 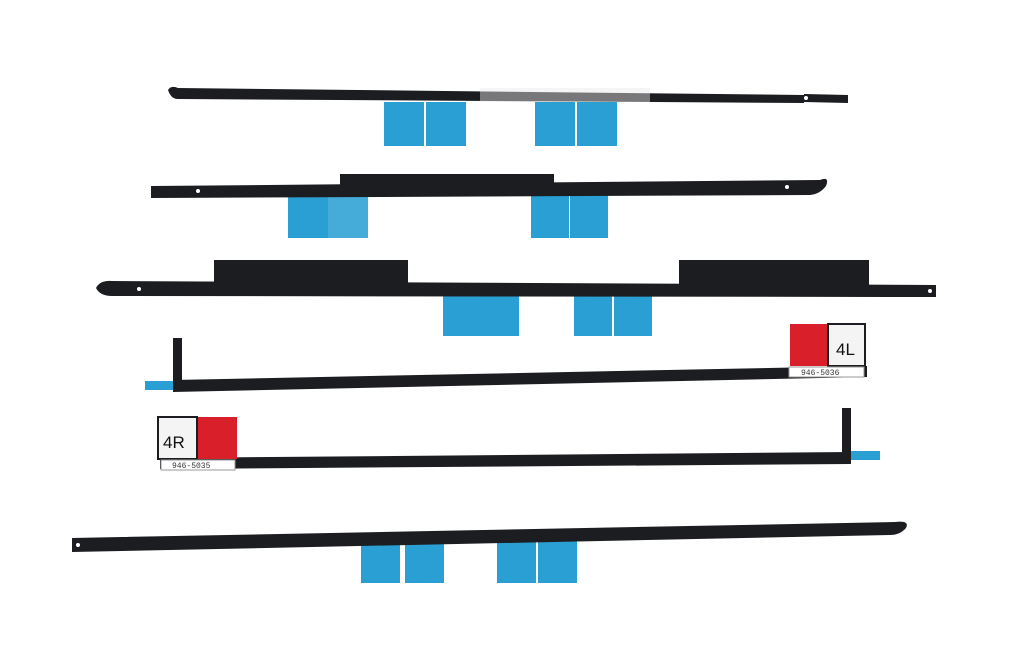 What do you see at coordinates (177, 364) in the screenshot?
I see `strip-4-vertical` at bounding box center [177, 364].